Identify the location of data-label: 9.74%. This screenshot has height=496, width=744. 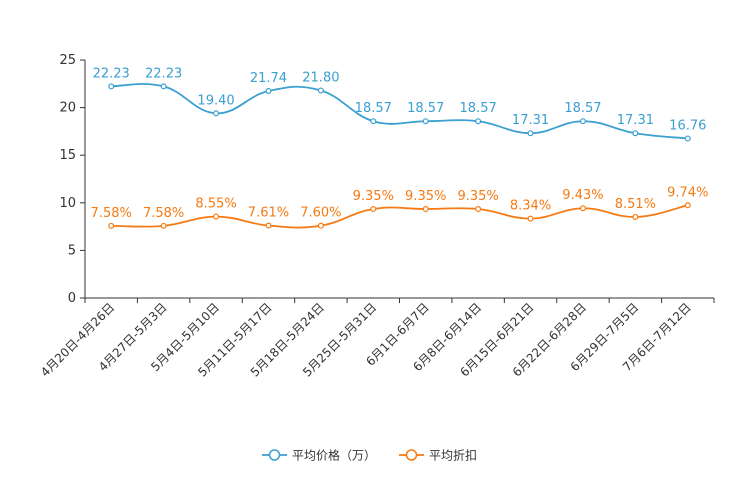
(687, 192).